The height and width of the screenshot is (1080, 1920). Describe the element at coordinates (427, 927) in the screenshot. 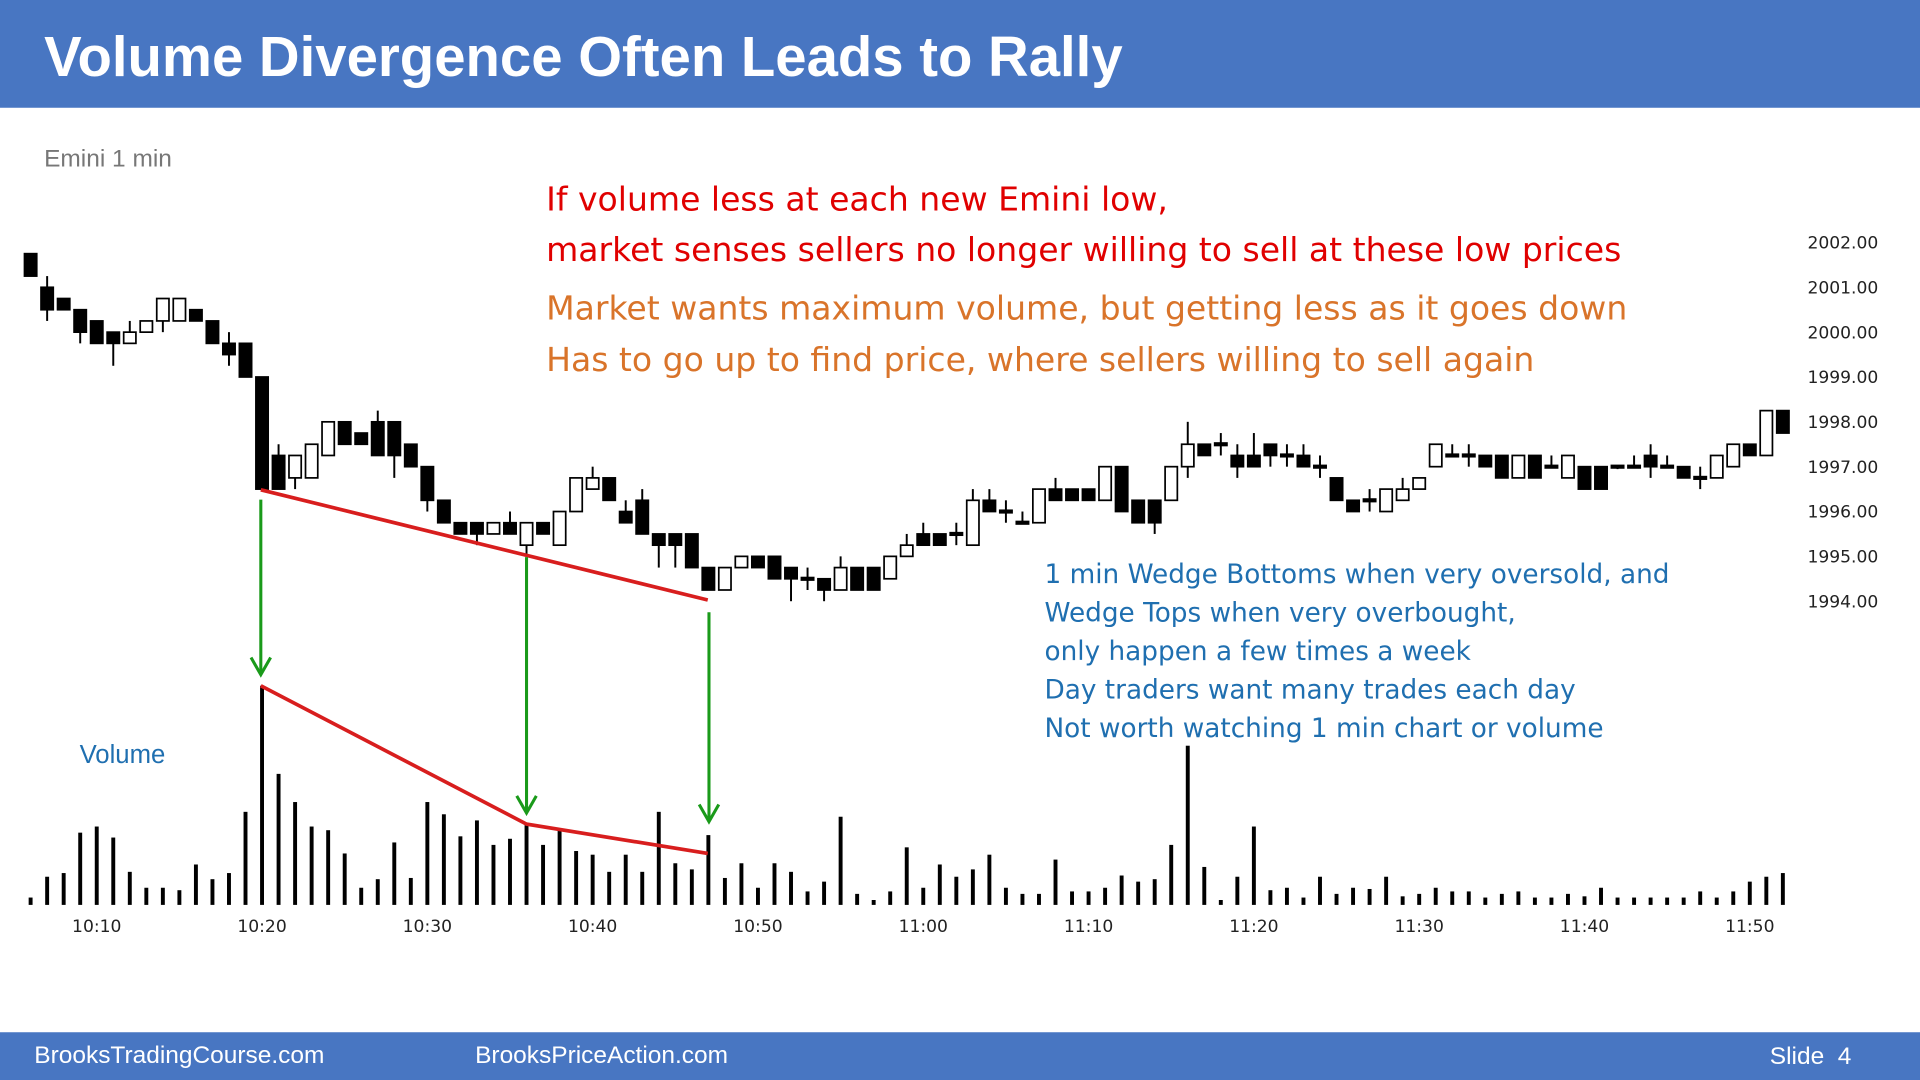

I see `x-tick-label: 10:30` at that location.